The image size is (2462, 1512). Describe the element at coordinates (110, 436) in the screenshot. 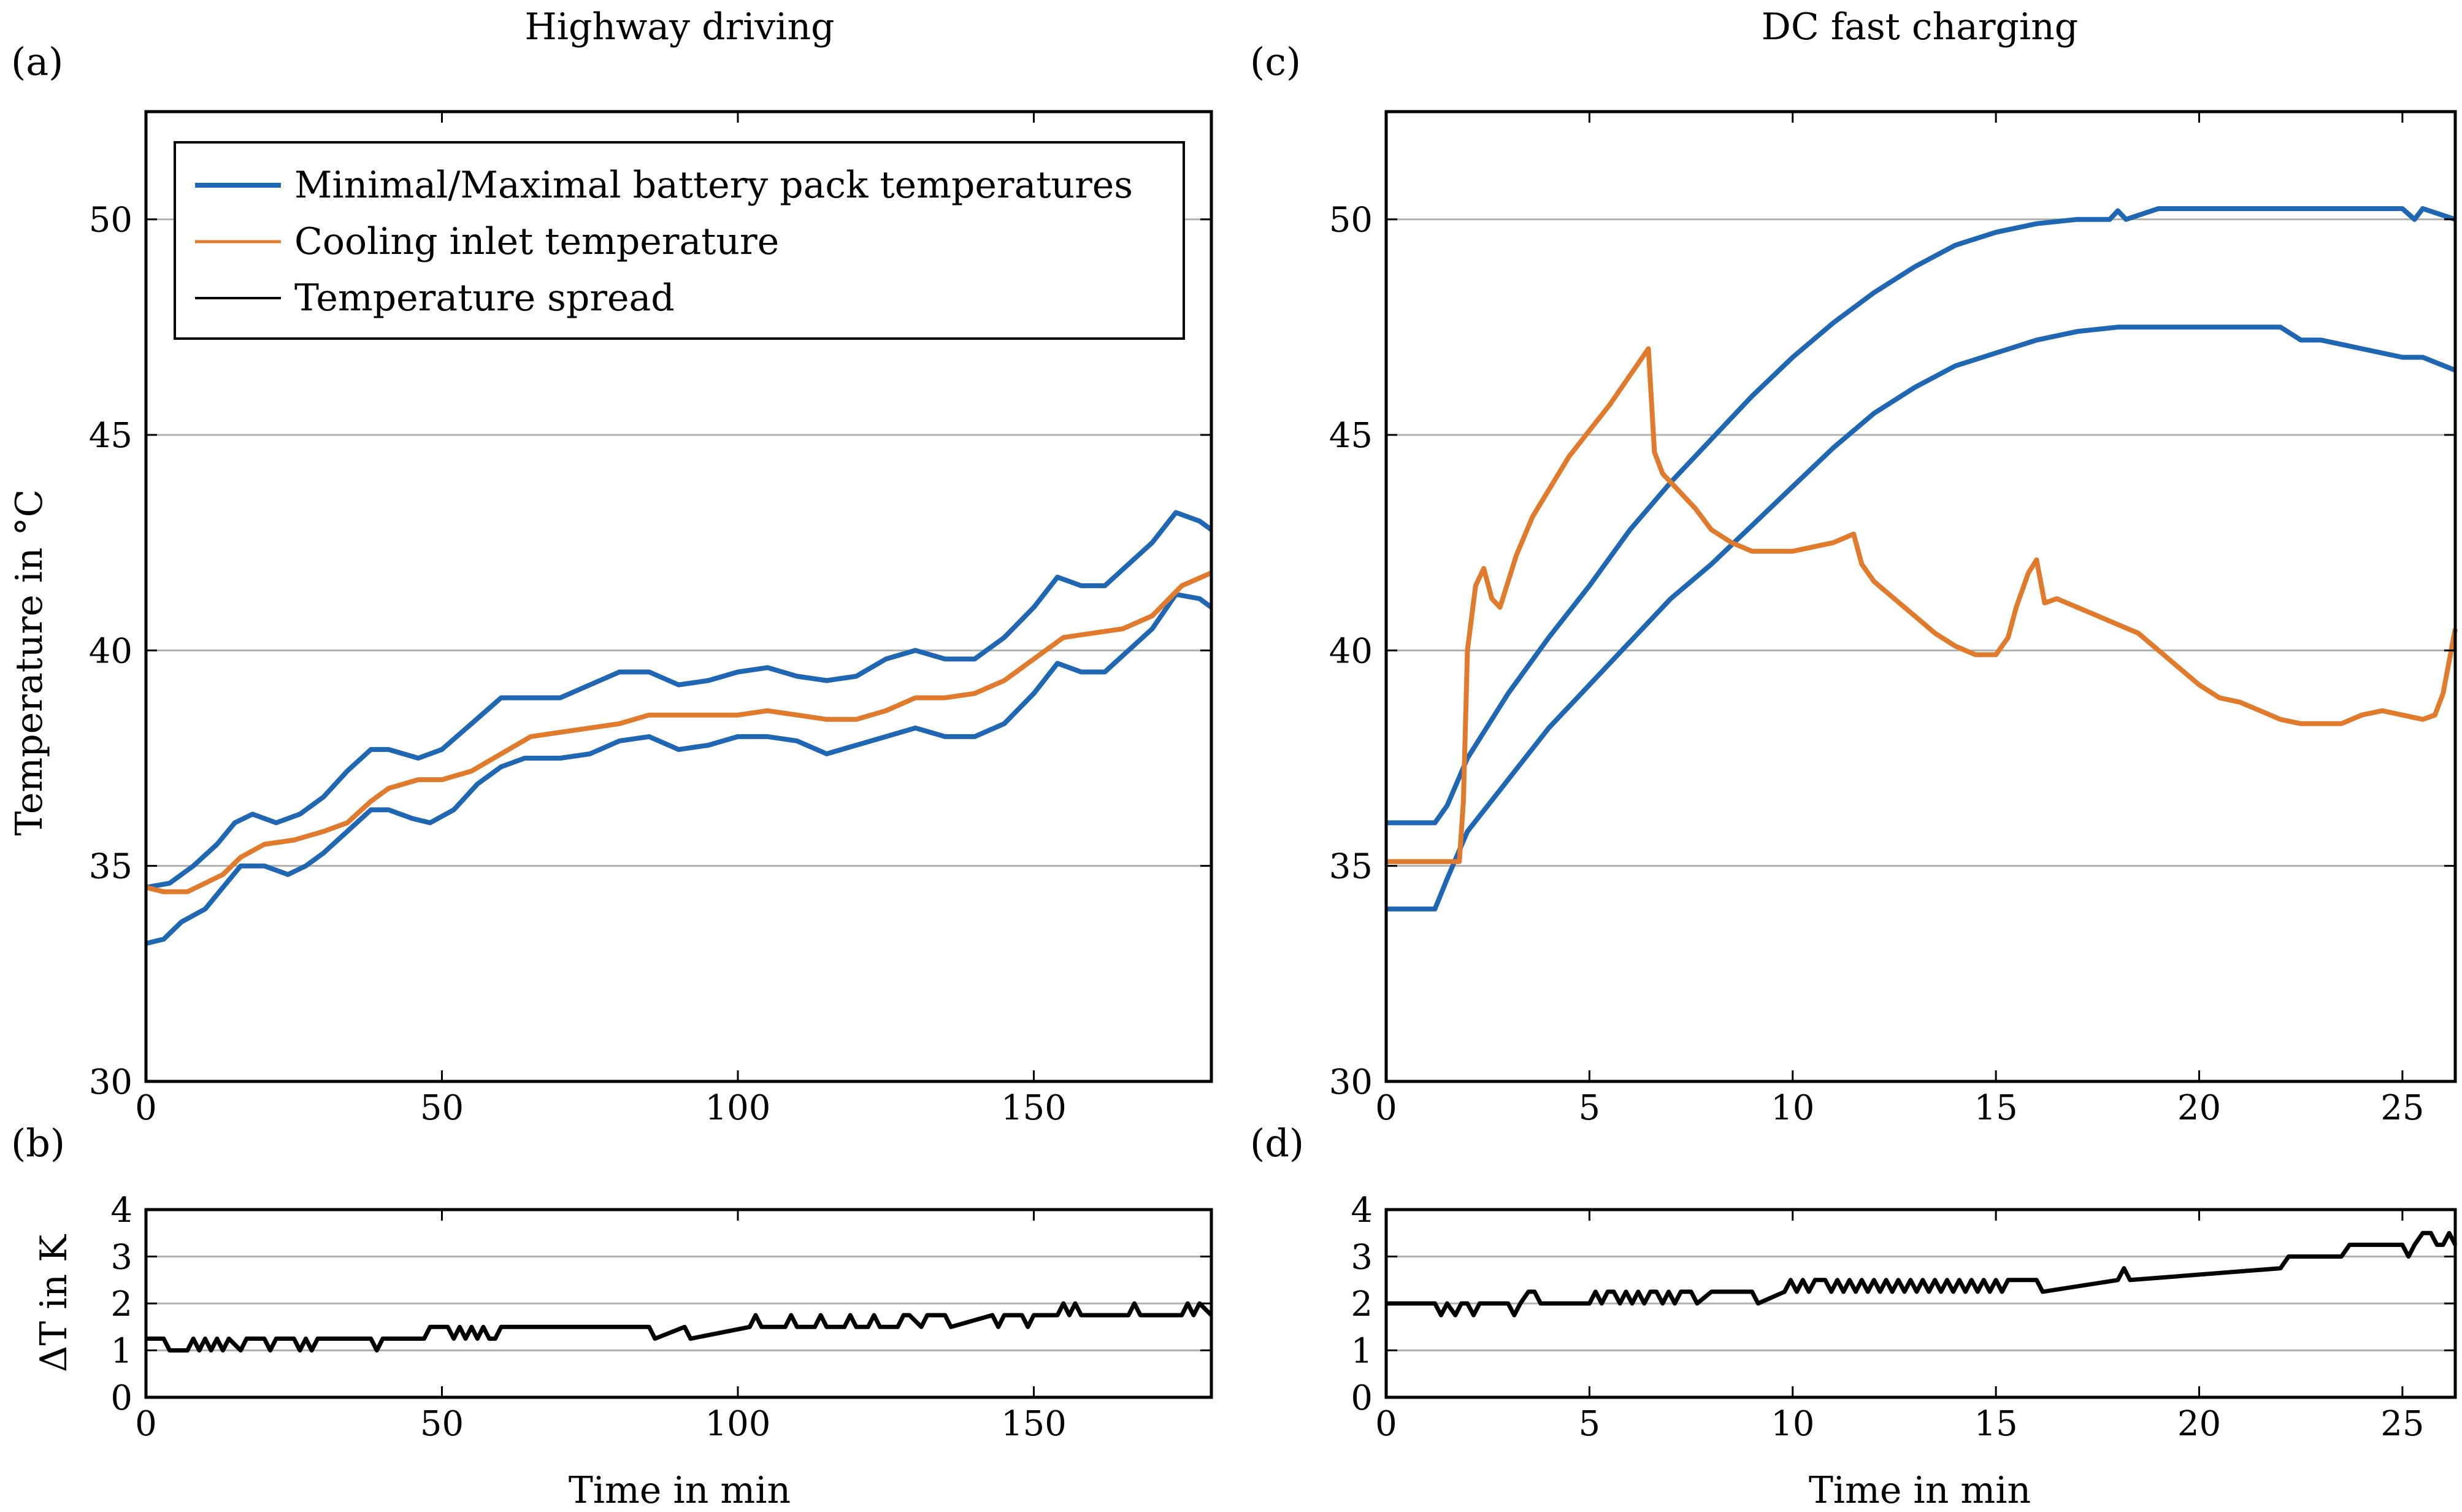

I see `y-tick-label-a-45: 45` at that location.